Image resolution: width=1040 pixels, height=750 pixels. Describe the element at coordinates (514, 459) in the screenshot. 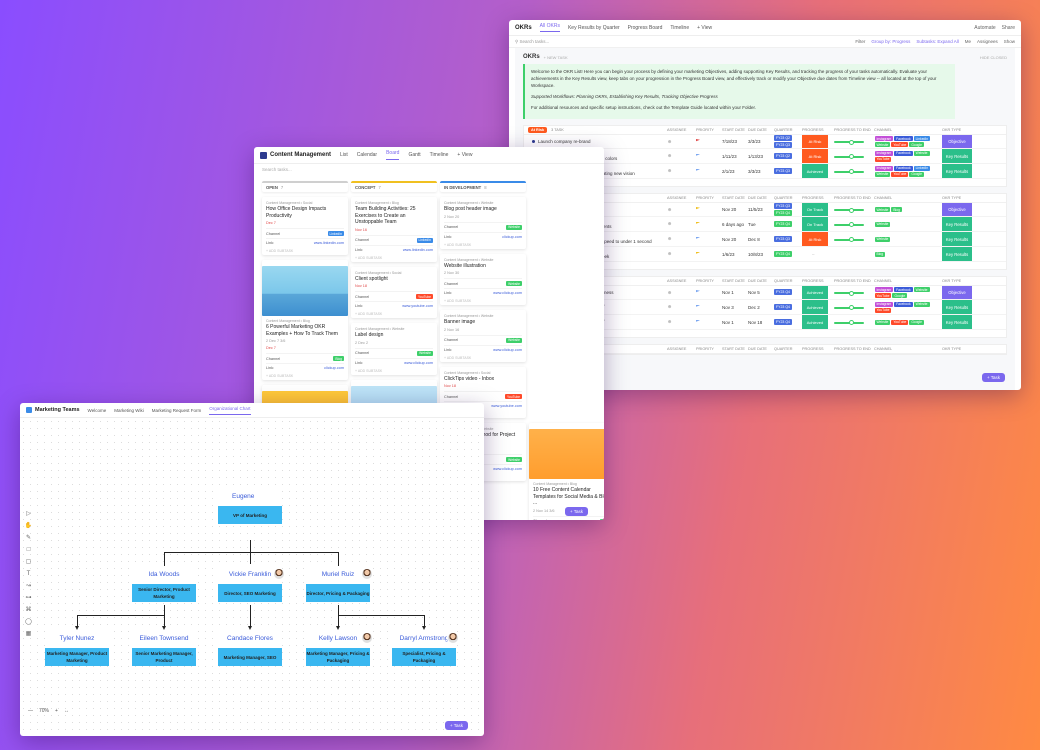

I see `channel-tag: Website` at that location.